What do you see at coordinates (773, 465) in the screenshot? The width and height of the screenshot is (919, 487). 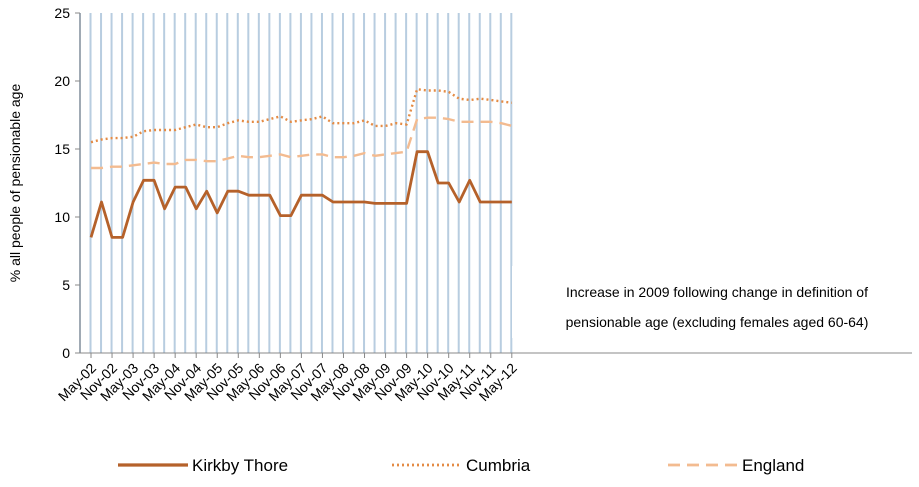 I see `legend-label: England` at bounding box center [773, 465].